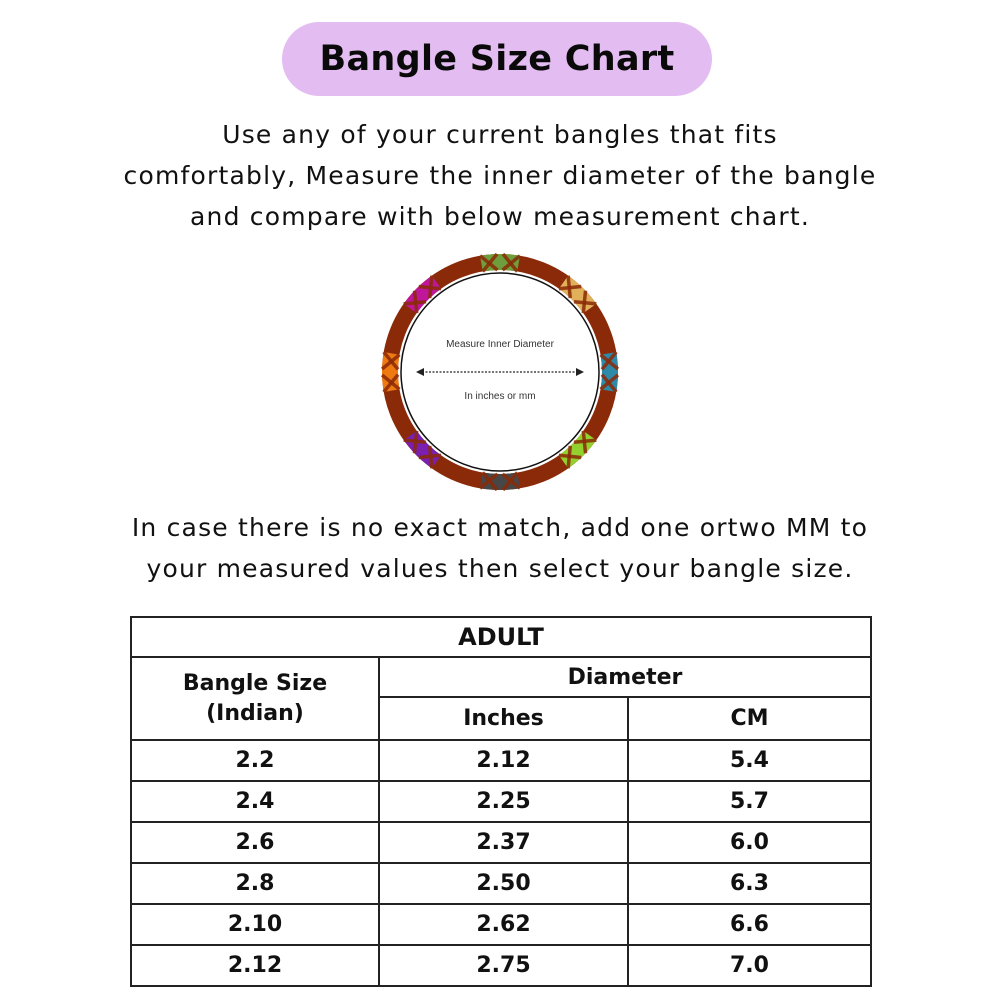 The width and height of the screenshot is (1000, 1000). Describe the element at coordinates (580, 372) in the screenshot. I see `arrow-right-icon` at that location.